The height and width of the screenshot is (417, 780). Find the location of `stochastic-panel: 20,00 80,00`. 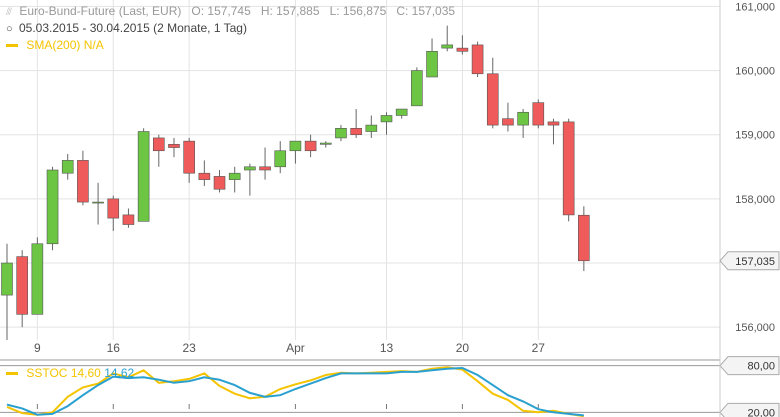

stochastic-panel: 20,00 80,00 is located at coordinates (390, 386).